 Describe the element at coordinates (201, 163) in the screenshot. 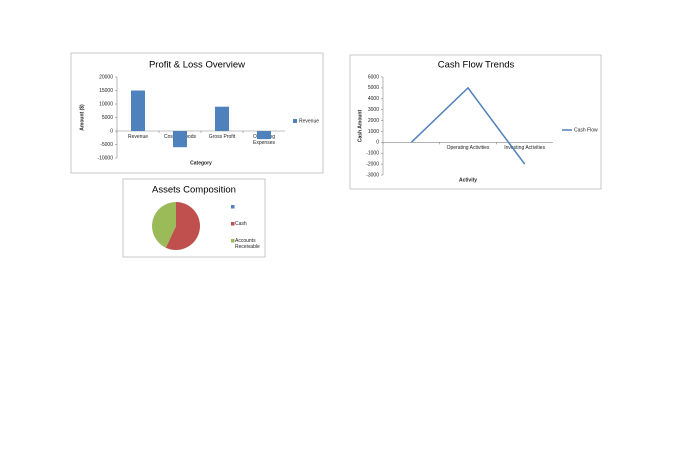

I see `x-axis-label: Category` at that location.